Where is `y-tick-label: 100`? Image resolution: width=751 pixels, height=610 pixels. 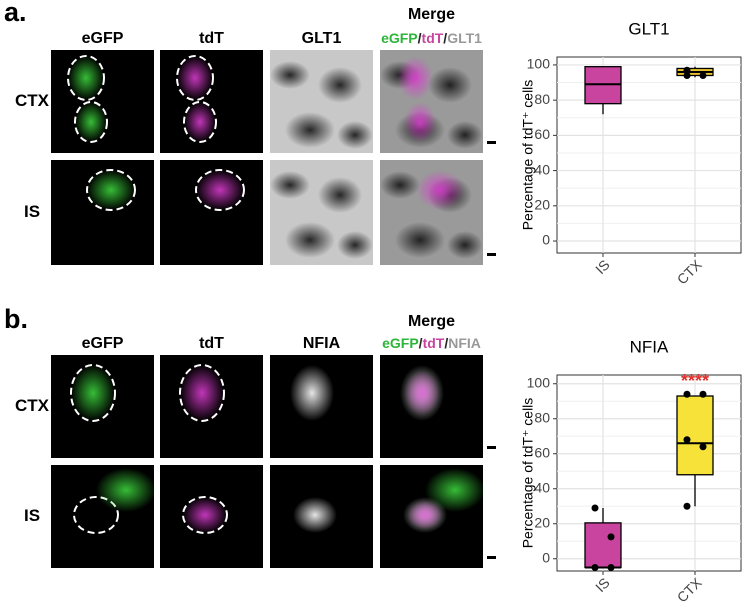
y-tick-label: 100 is located at coordinates (539, 382).